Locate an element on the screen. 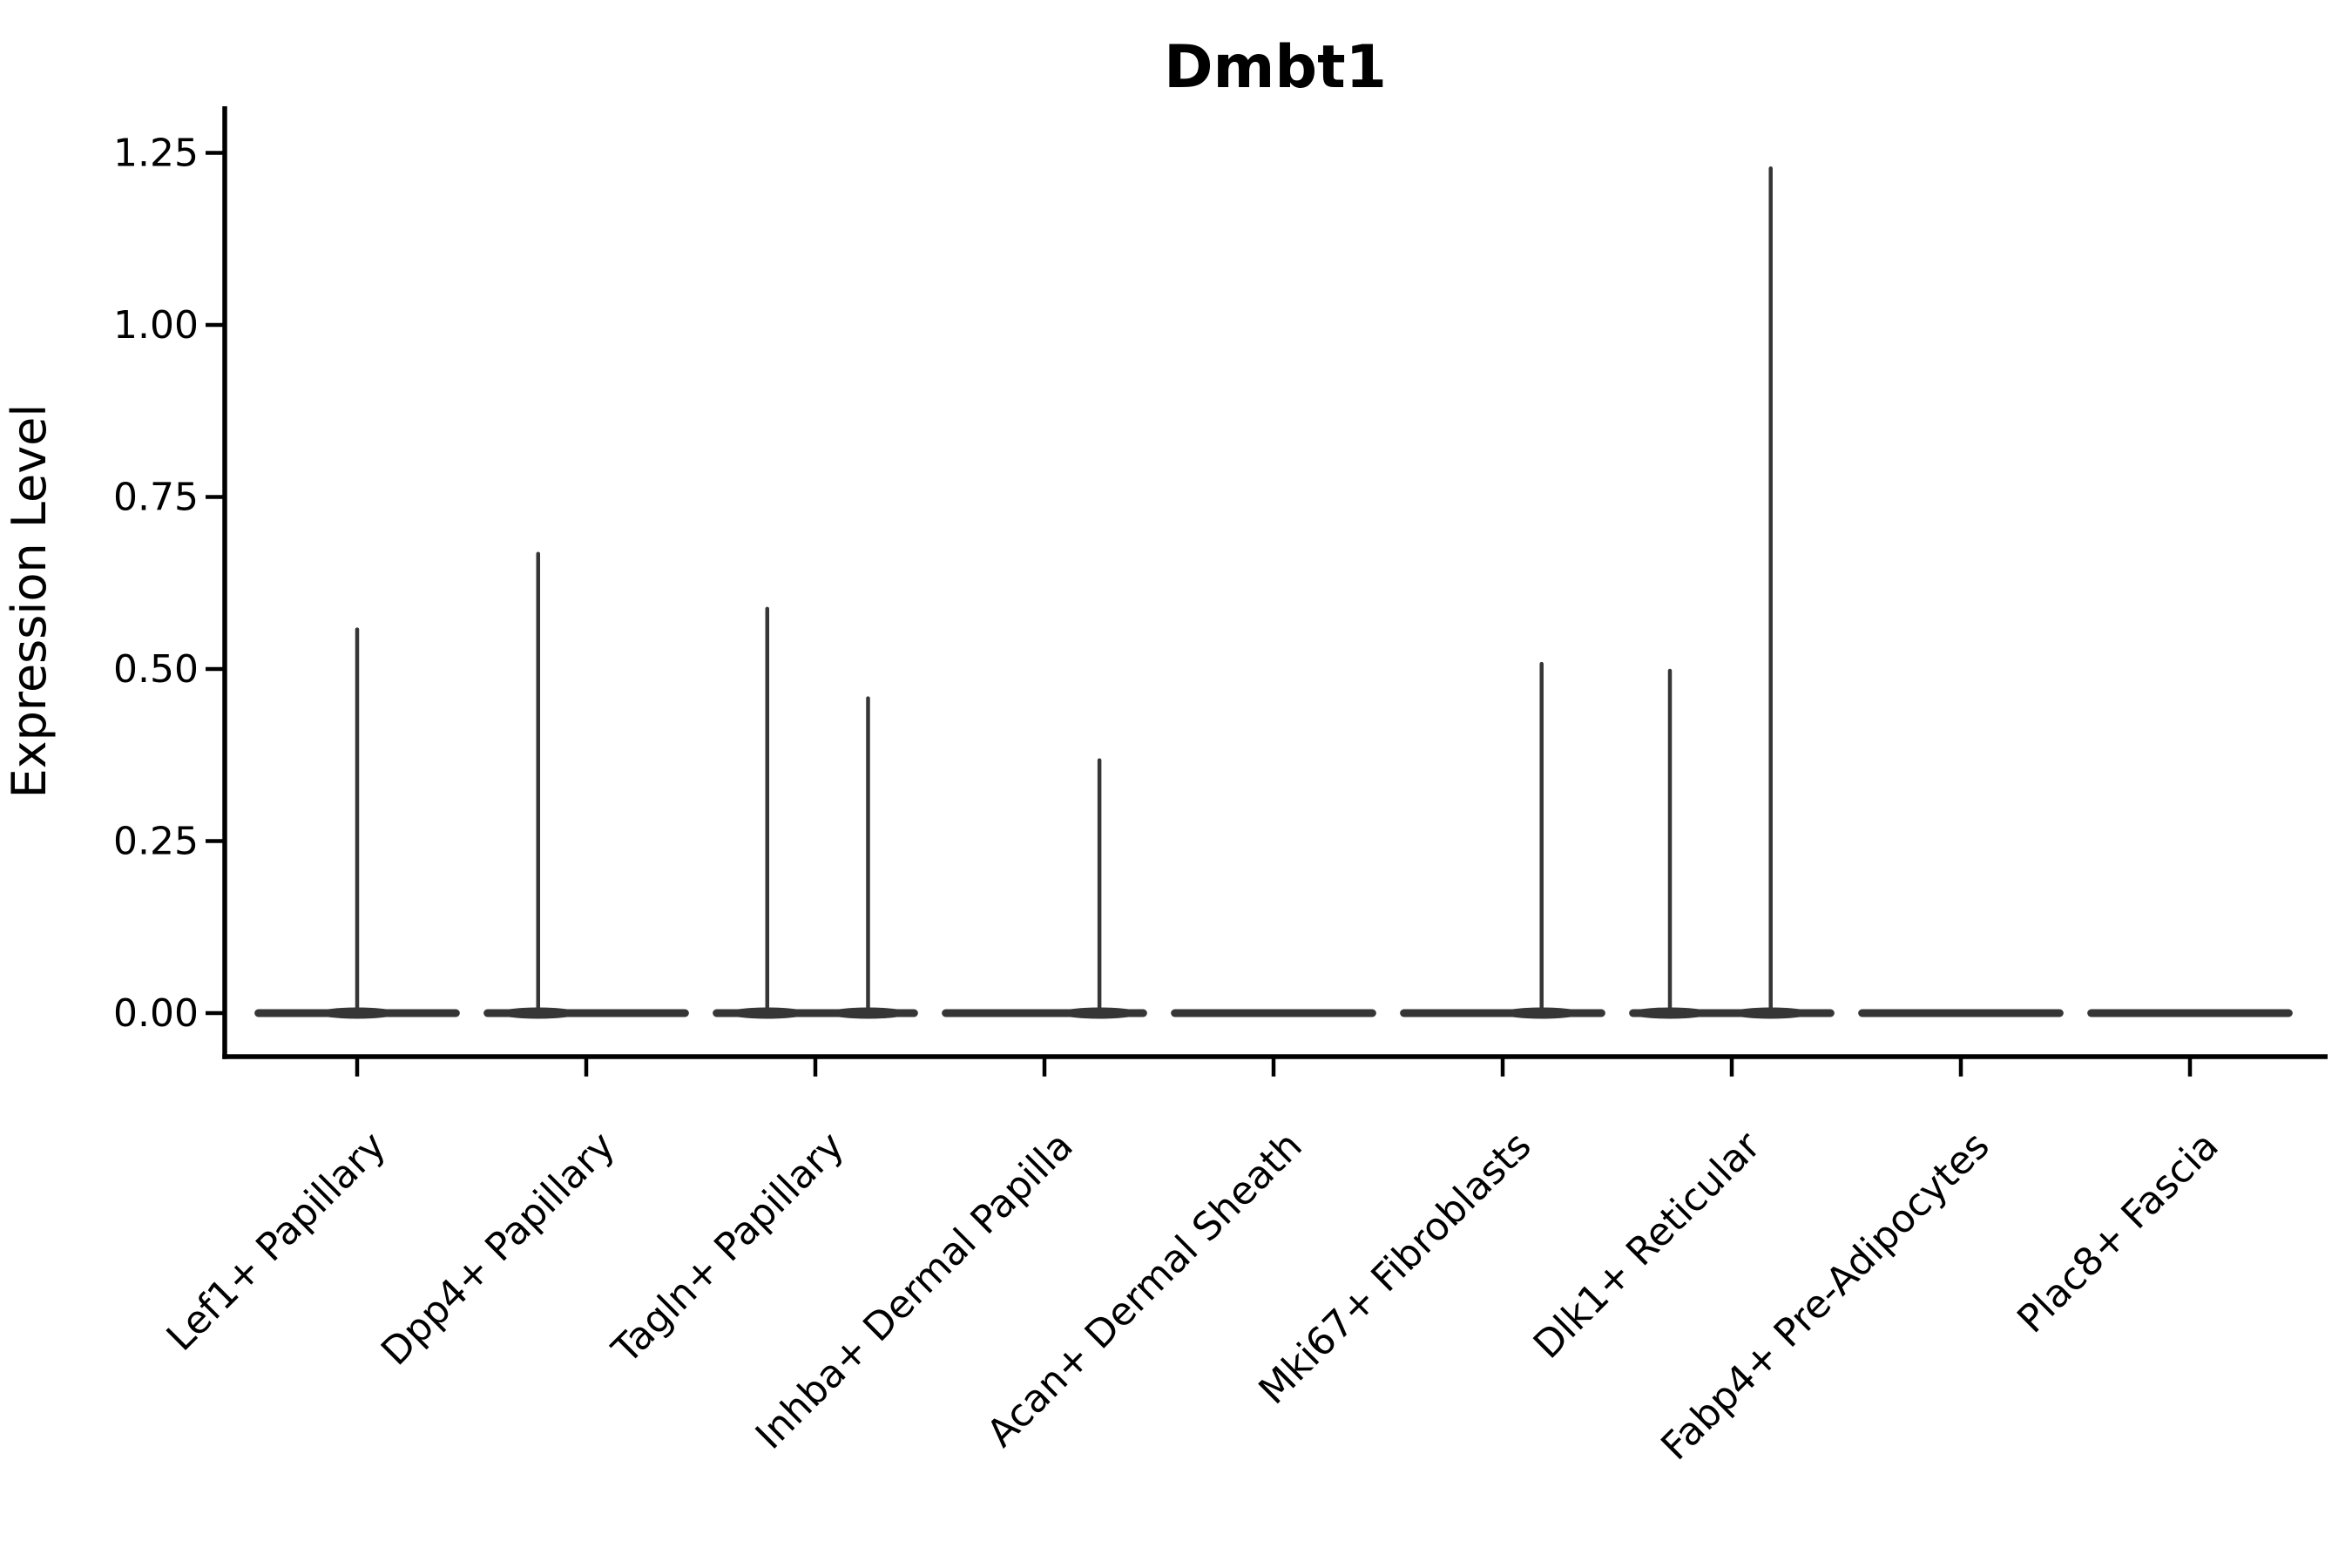 The width and height of the screenshot is (2352, 1568). y-axis-label: Expression Level is located at coordinates (29, 601).